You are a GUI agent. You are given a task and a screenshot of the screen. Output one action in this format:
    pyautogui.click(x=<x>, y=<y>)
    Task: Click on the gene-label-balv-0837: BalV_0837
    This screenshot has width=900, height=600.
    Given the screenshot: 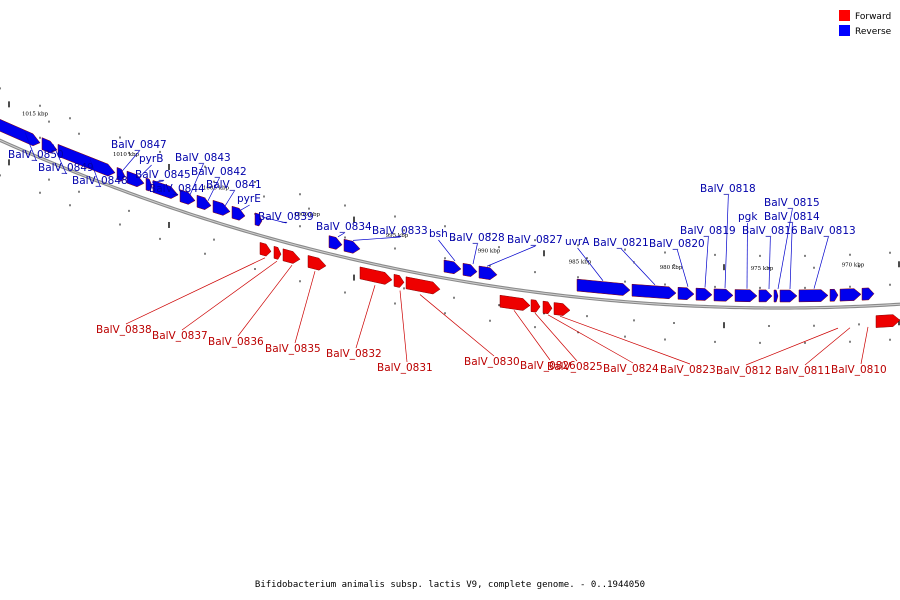 What is the action you would take?
    pyautogui.click(x=180, y=336)
    